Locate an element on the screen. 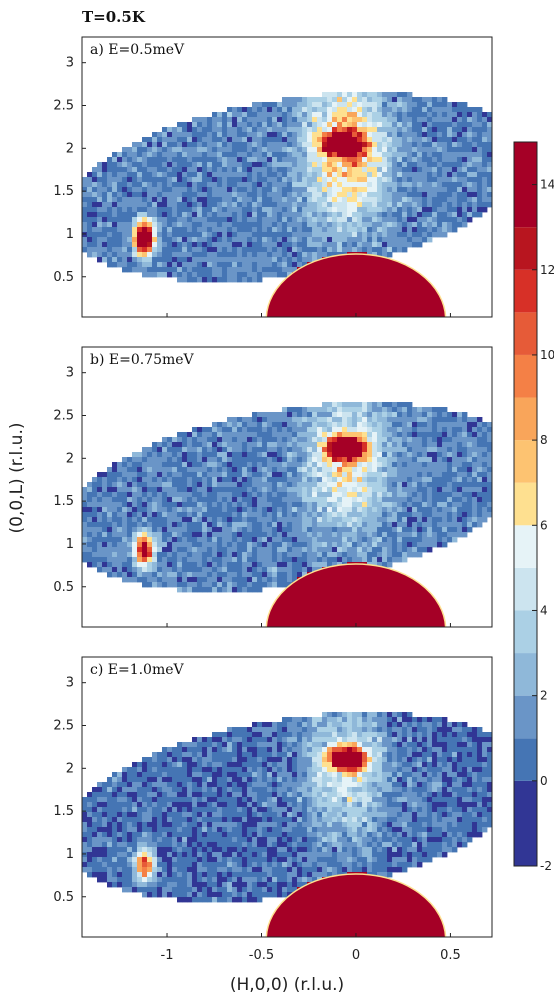 This screenshot has width=554, height=1002. heatmap-cells is located at coordinates (287, 497).